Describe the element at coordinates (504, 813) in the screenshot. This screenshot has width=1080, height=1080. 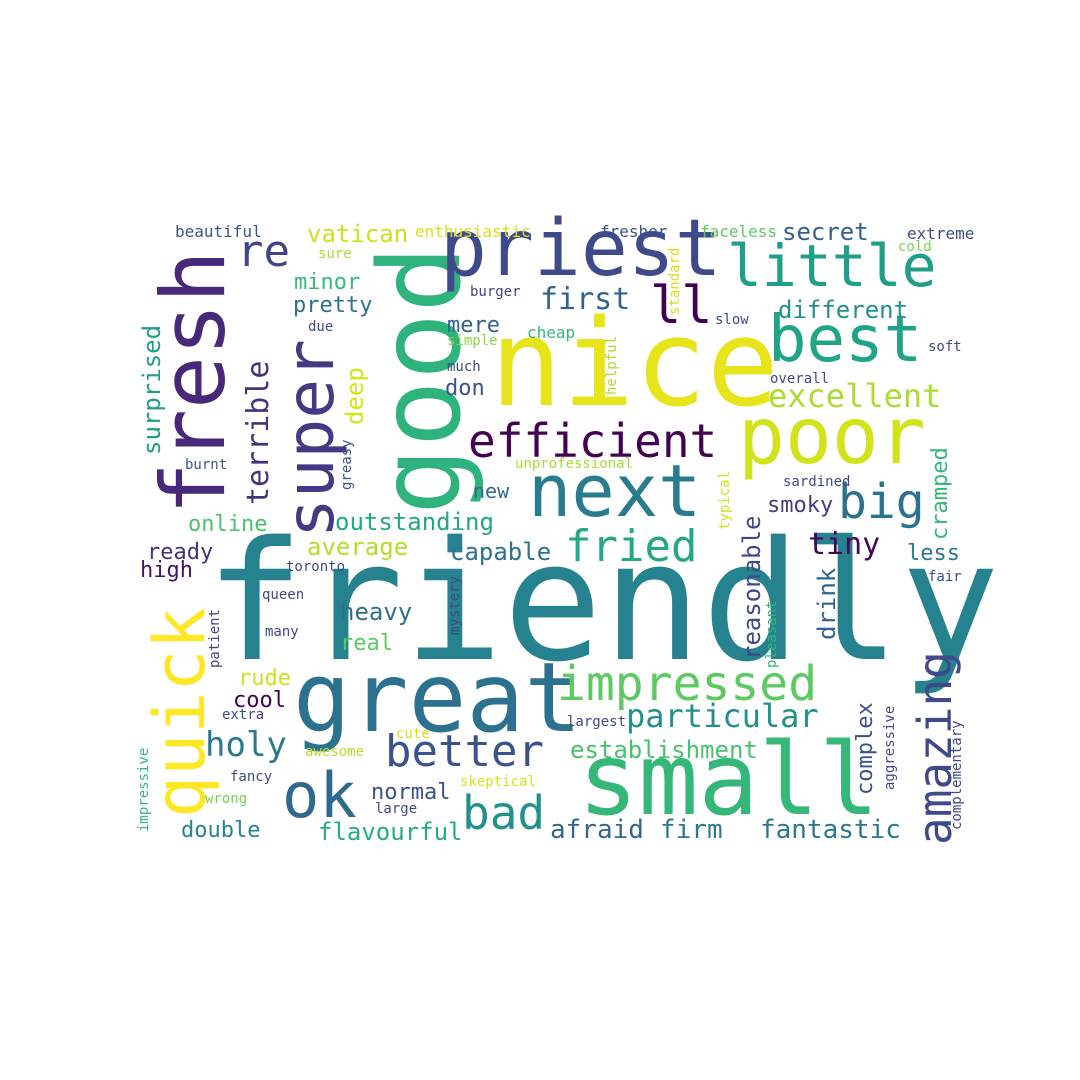
I see `word-bad: bad` at that location.